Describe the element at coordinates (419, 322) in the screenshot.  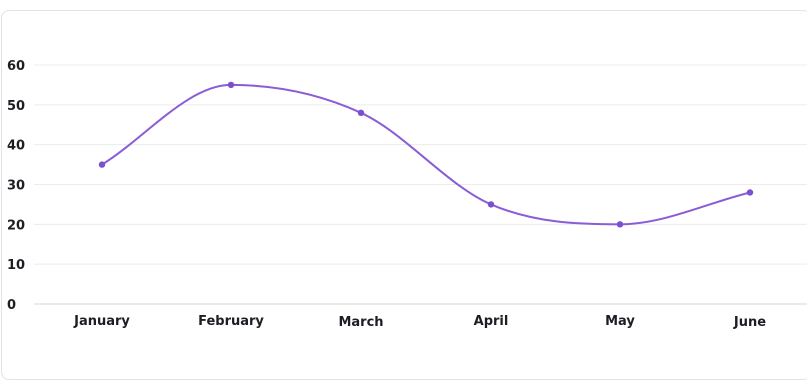
I see `x-axis-ticks: January February March April May June` at that location.